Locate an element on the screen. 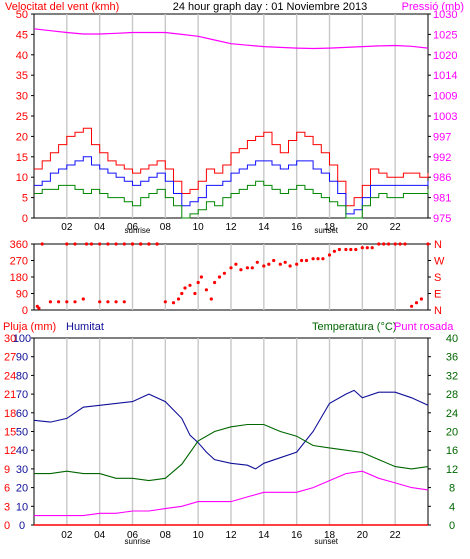 The height and width of the screenshot is (559, 470). direction-tick-label: 180 is located at coordinates (19, 278).